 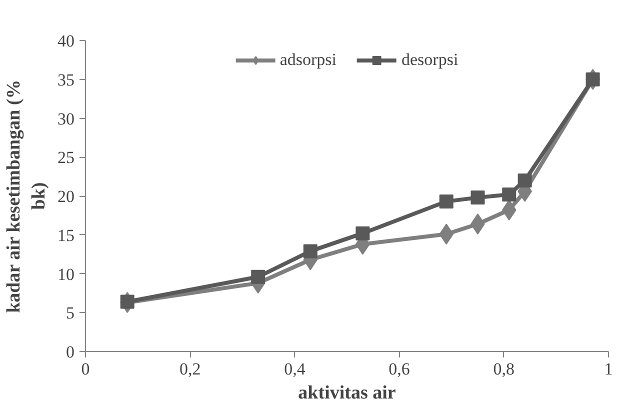 What do you see at coordinates (85, 369) in the screenshot?
I see `x-tick-label: 0` at bounding box center [85, 369].